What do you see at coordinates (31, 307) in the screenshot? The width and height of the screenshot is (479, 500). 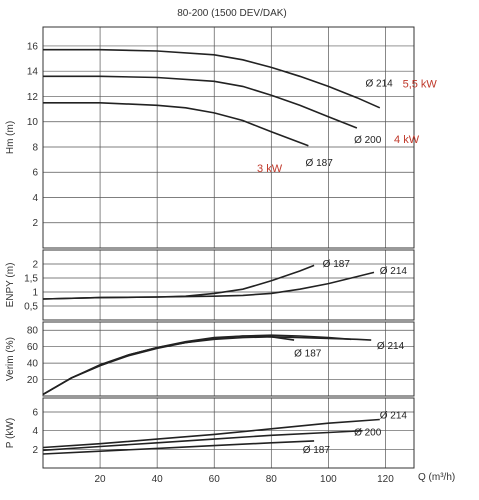 I see `y-tick-label: 0,5` at bounding box center [31, 307].